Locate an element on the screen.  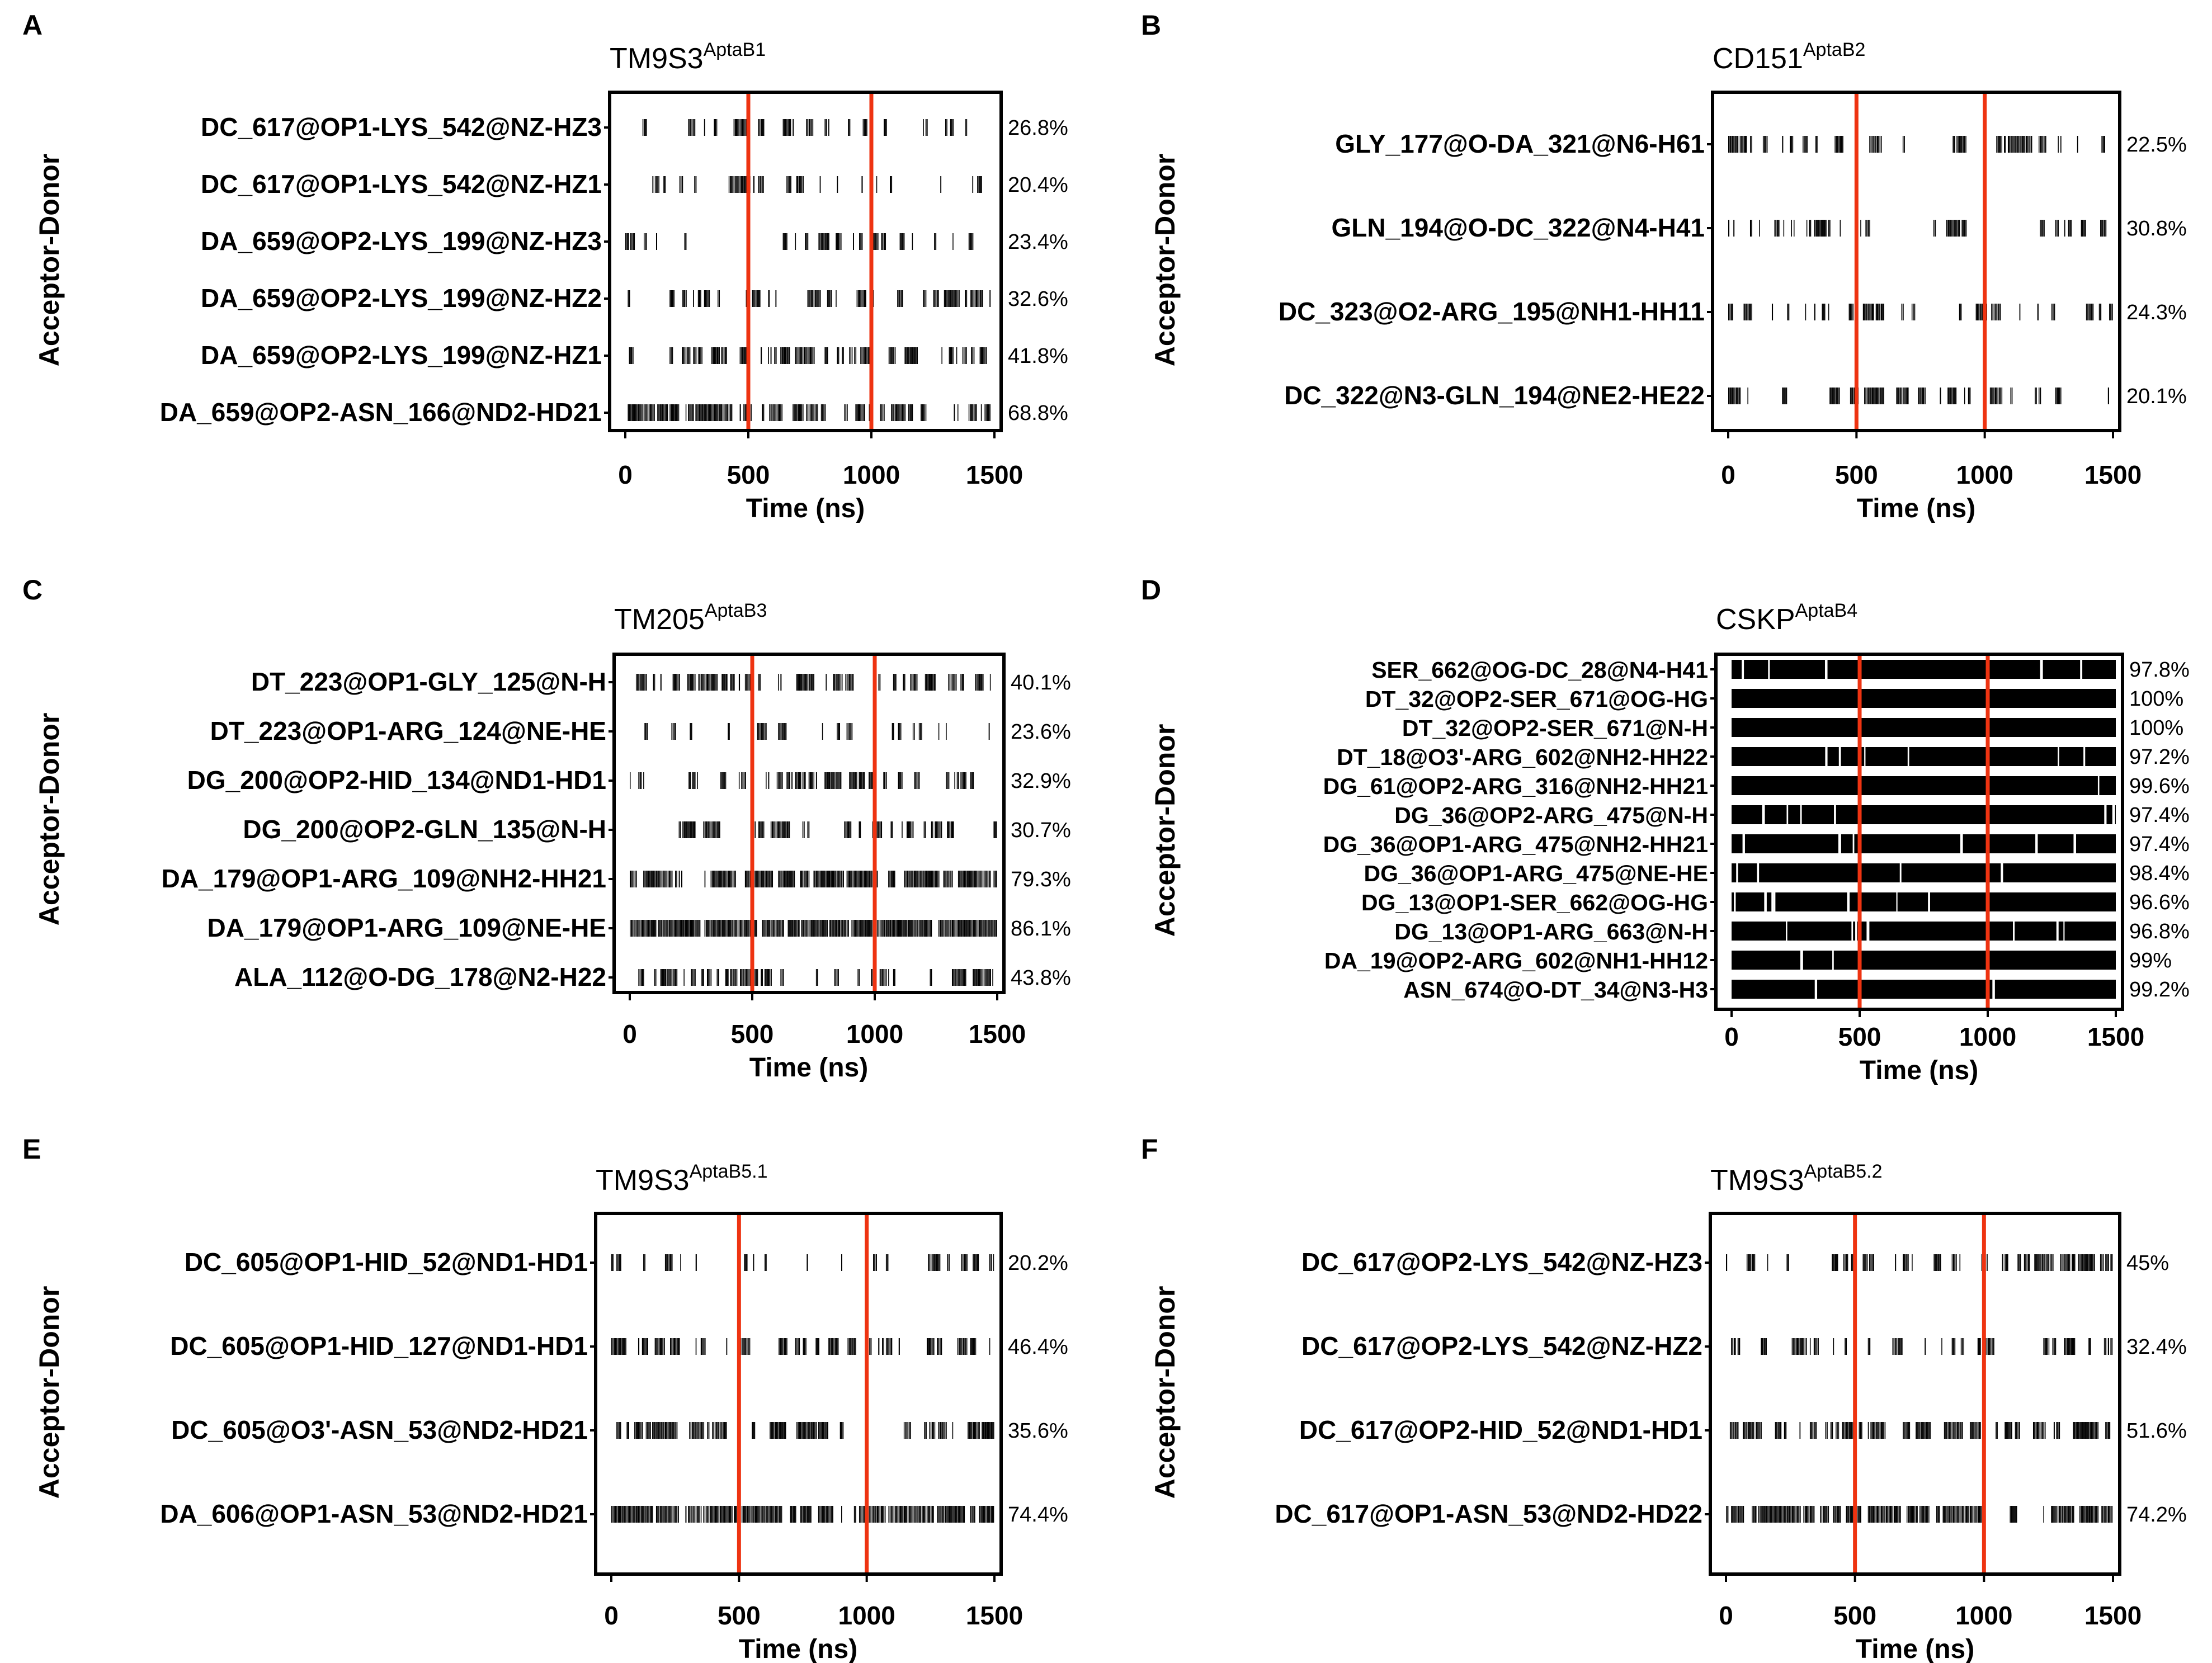
row-label: DT_32@OP2-SER_671@OG-HG is located at coordinates (1536, 699).